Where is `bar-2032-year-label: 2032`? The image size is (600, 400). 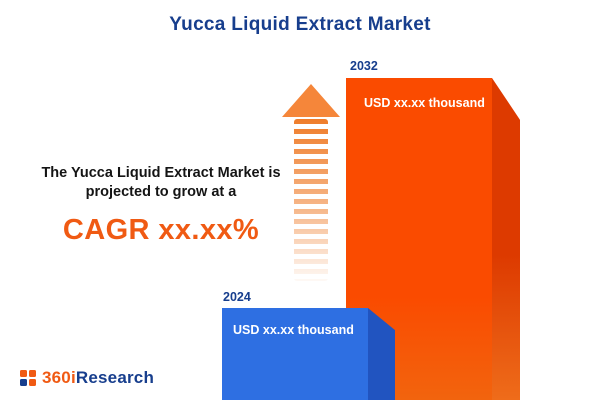 bar-2032-year-label: 2032 is located at coordinates (364, 66).